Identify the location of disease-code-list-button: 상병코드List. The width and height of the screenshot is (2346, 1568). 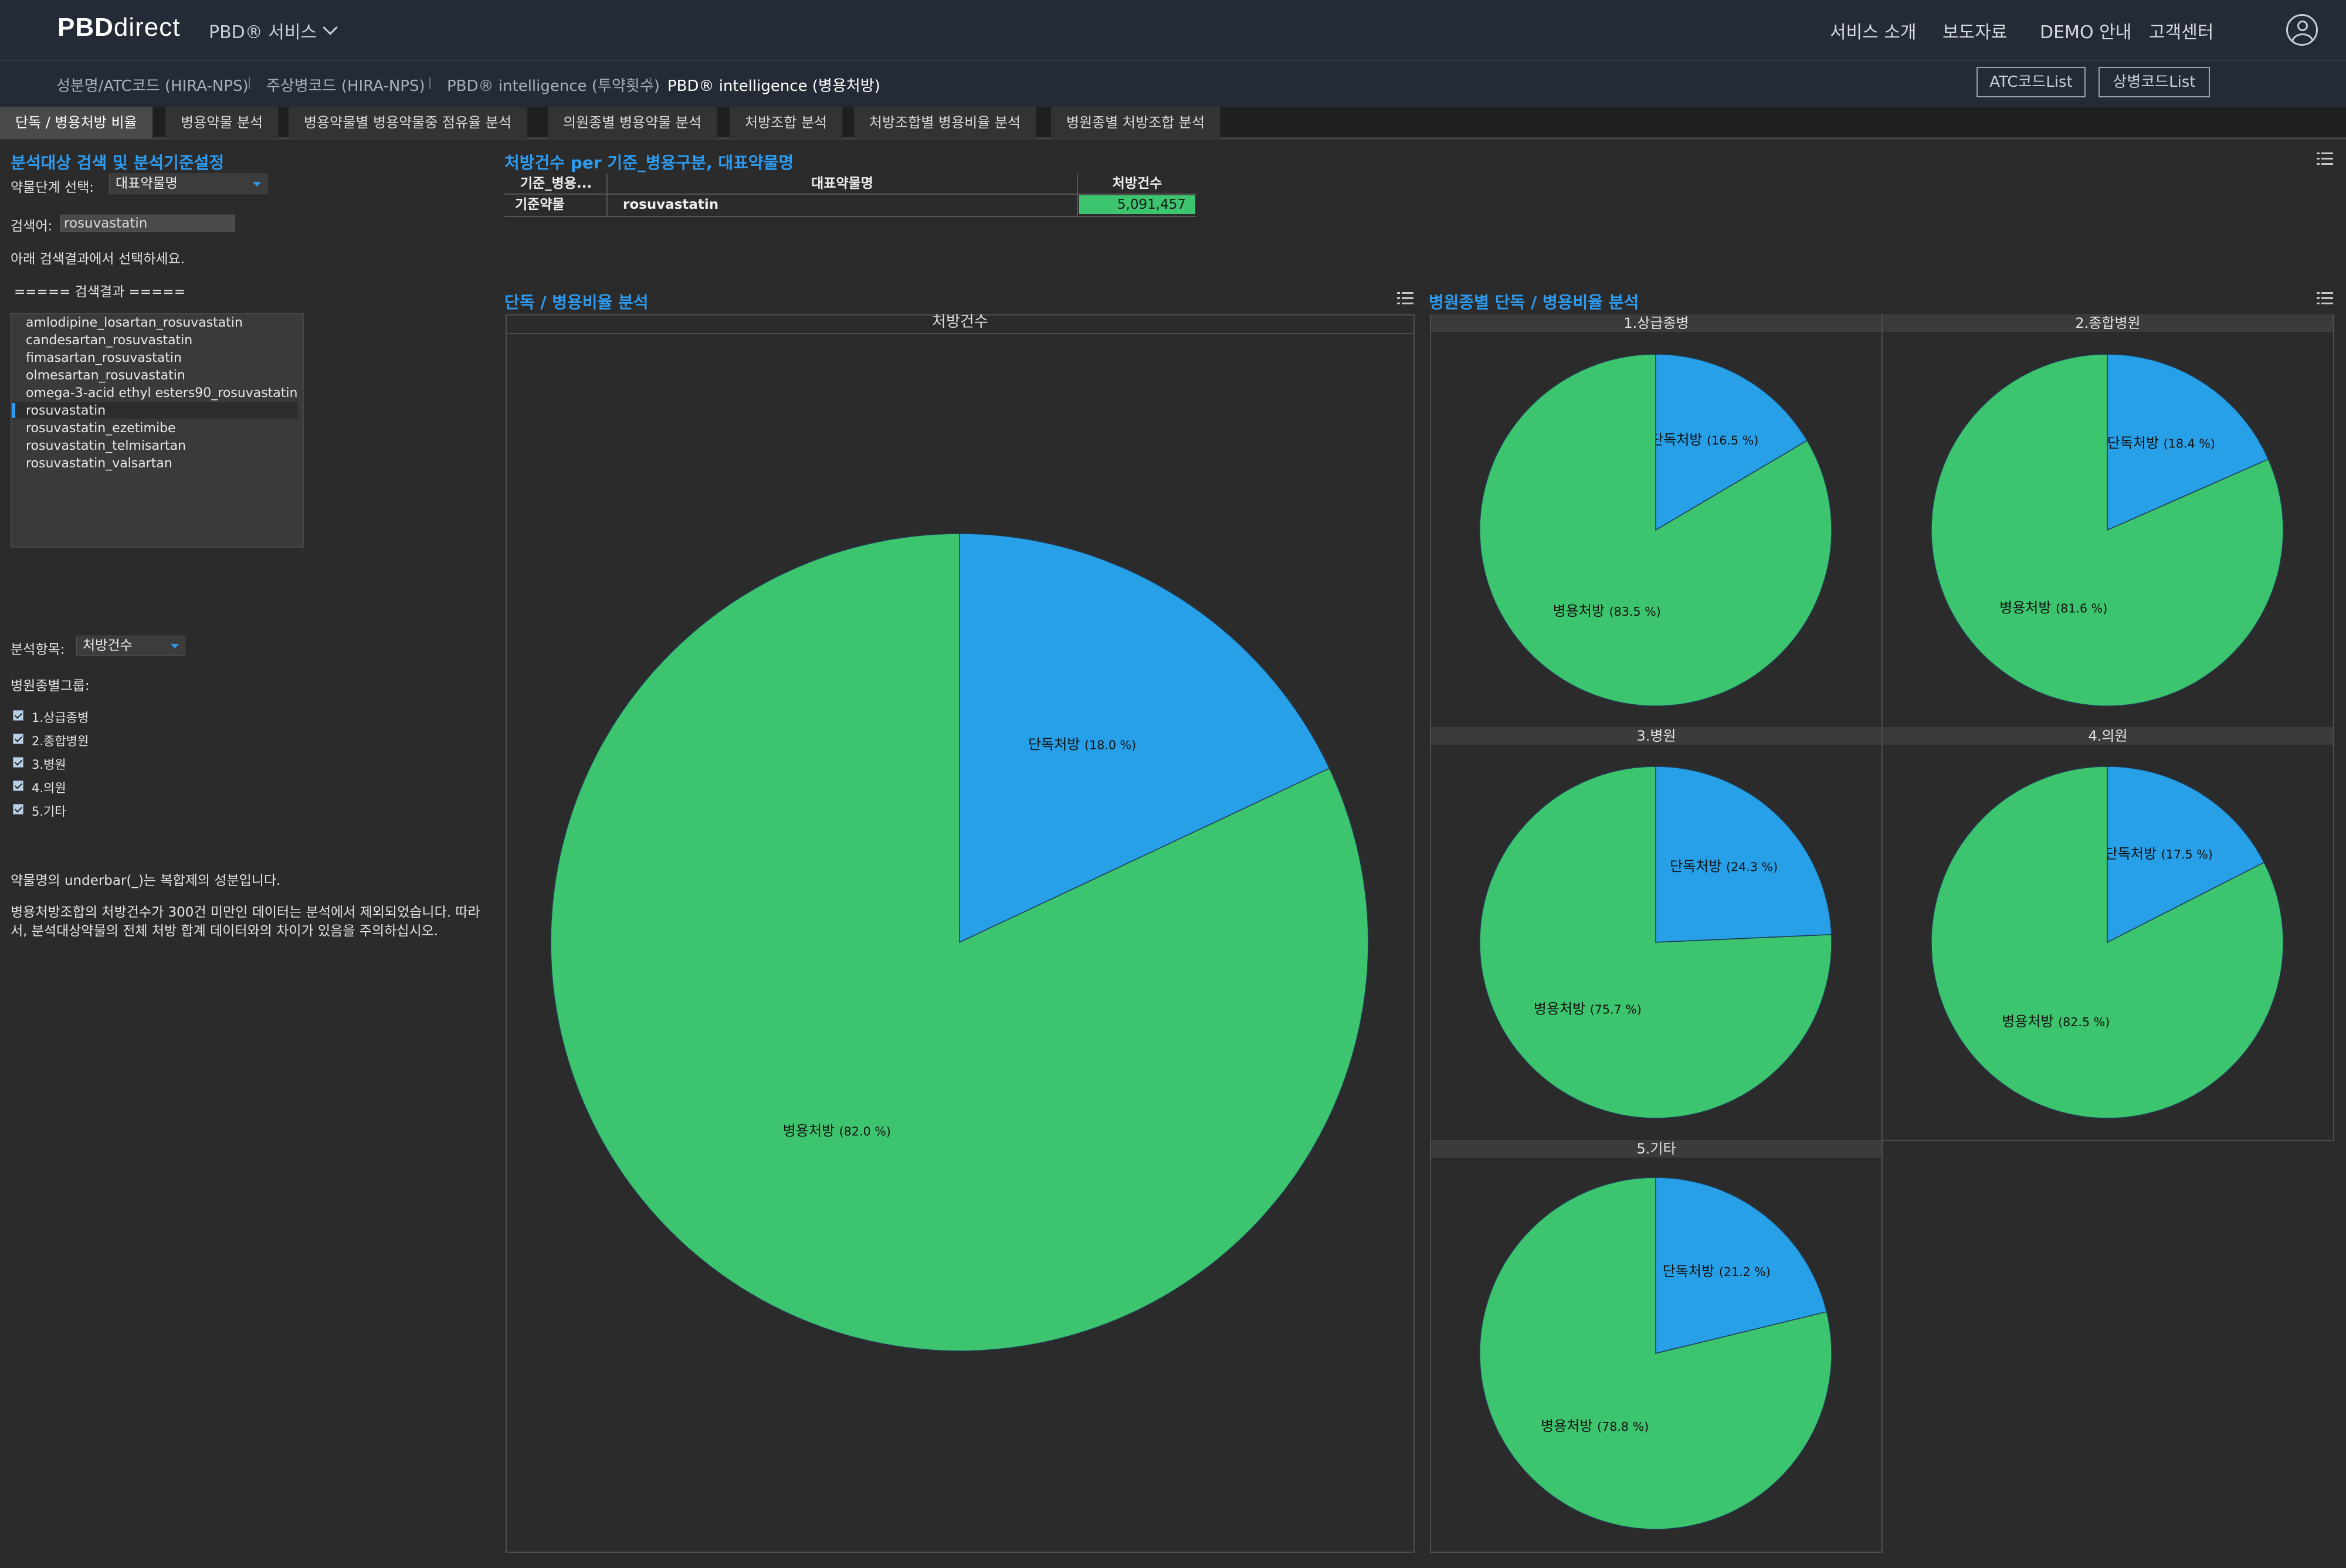
(2154, 82).